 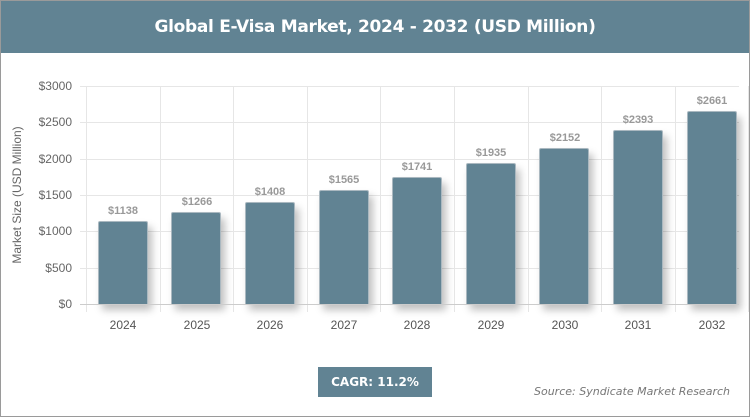 What do you see at coordinates (270, 253) in the screenshot?
I see `bar-2026` at bounding box center [270, 253].